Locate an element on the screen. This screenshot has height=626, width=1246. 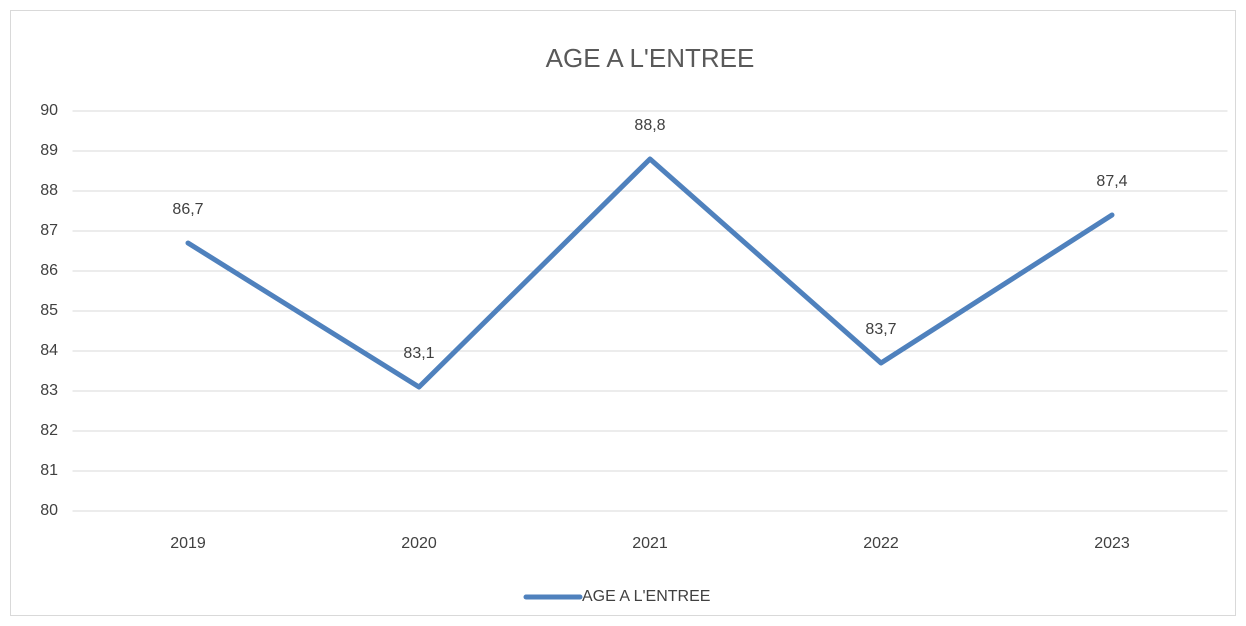
legend-label: AGE A L'ENTREE is located at coordinates (646, 596).